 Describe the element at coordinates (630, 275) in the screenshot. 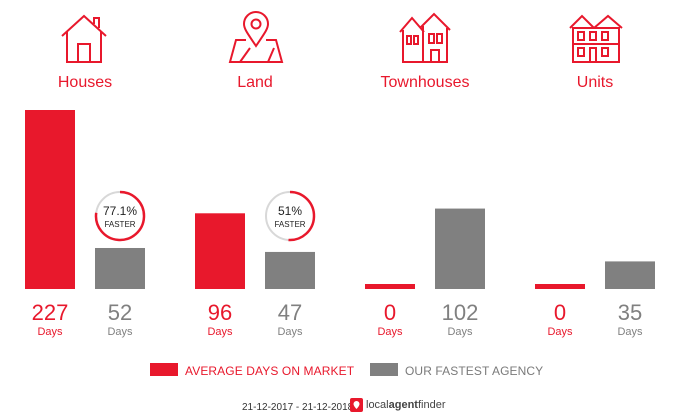

I see `bar-agency-units` at that location.